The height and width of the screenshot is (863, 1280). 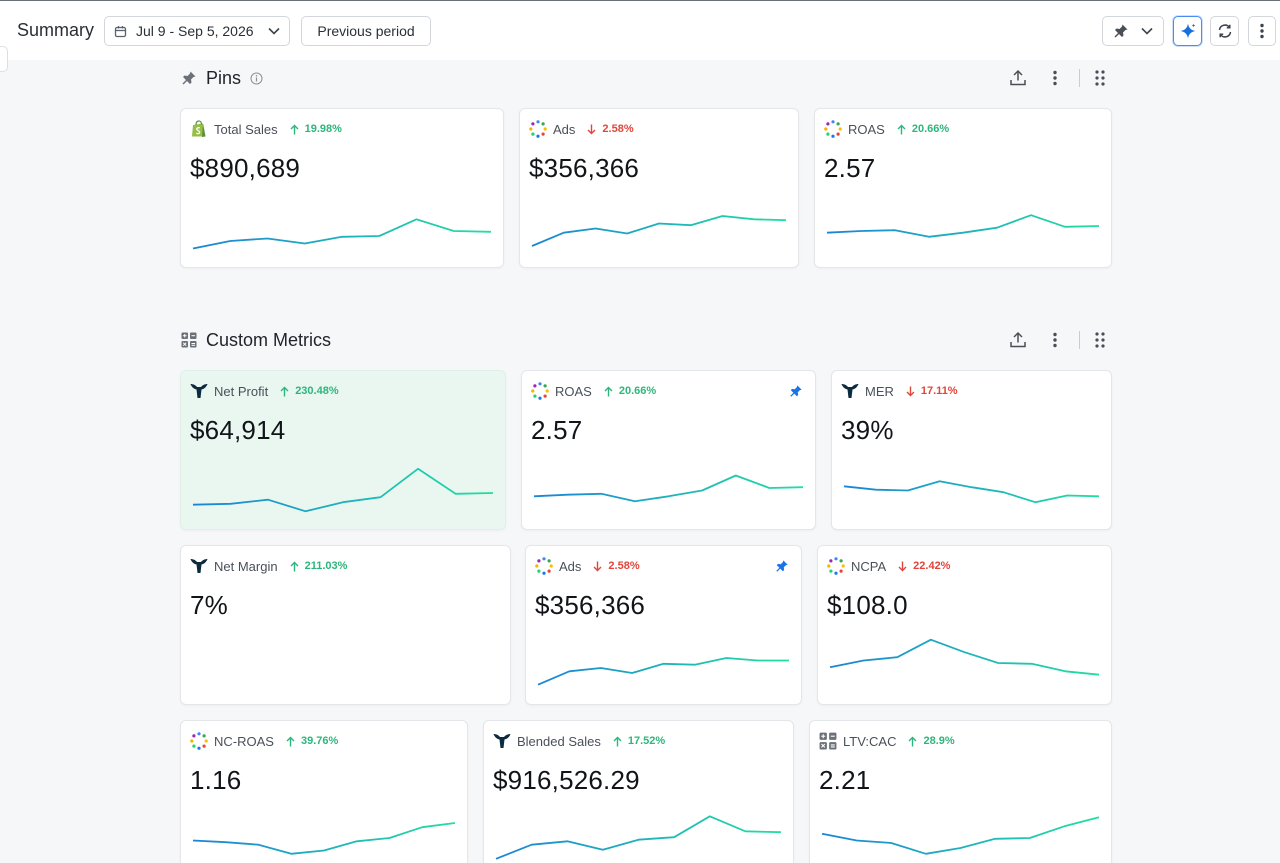 What do you see at coordinates (867, 605) in the screenshot?
I see `metric-value: $108.0` at bounding box center [867, 605].